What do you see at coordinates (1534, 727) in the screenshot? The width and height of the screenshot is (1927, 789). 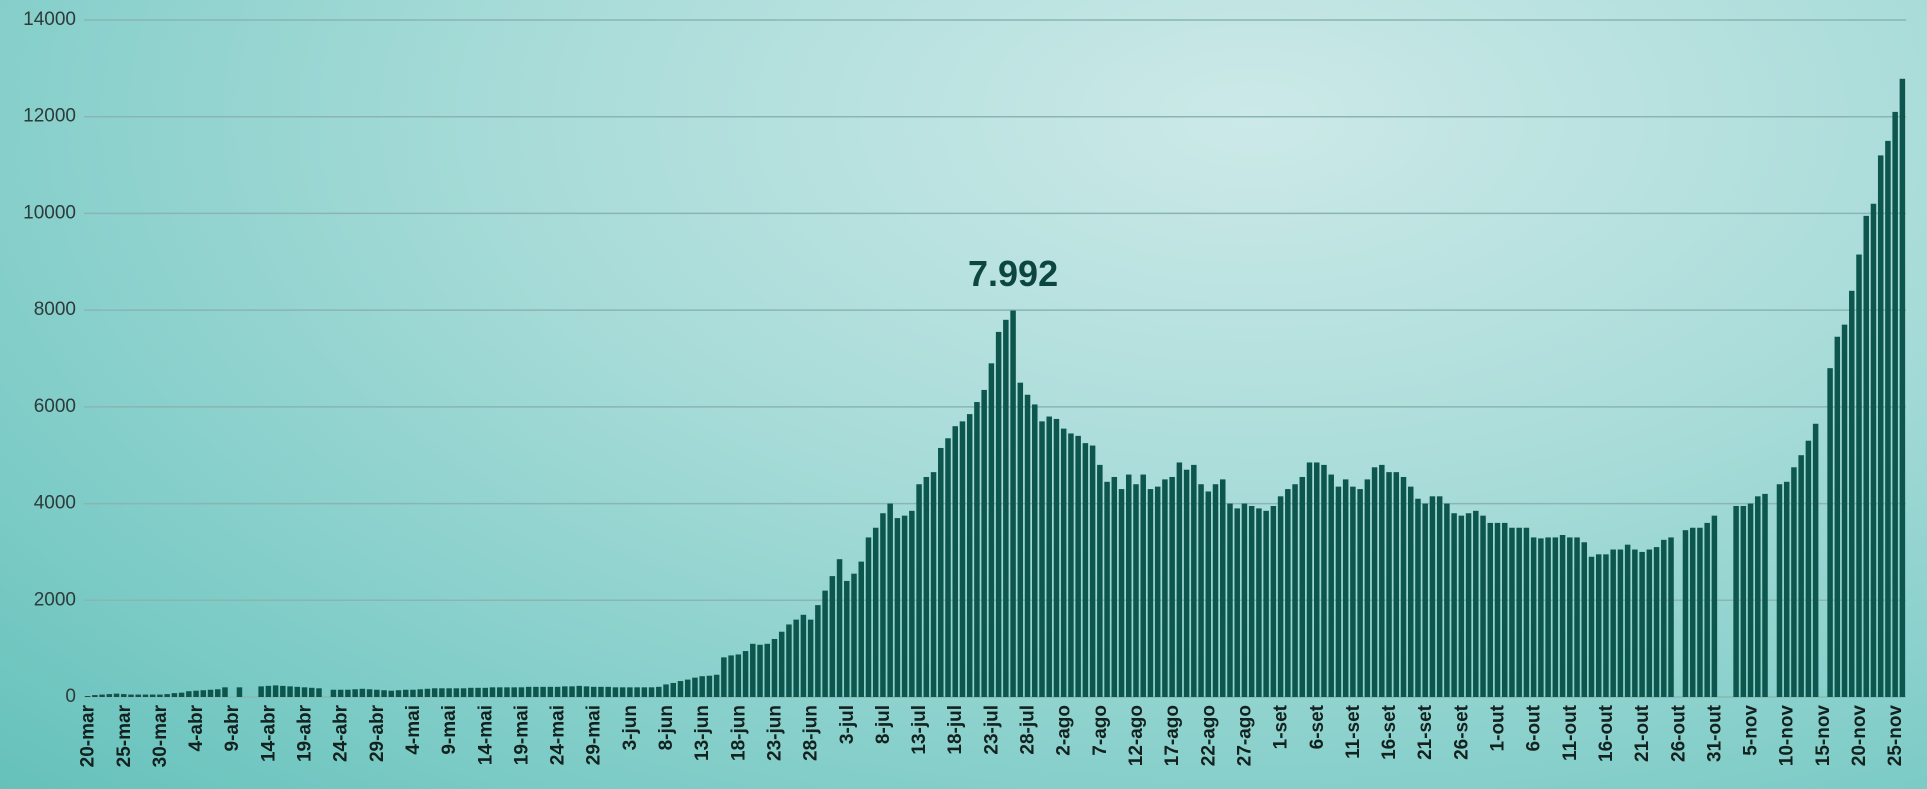 I see `x-tick-label: 6-out` at bounding box center [1534, 727].